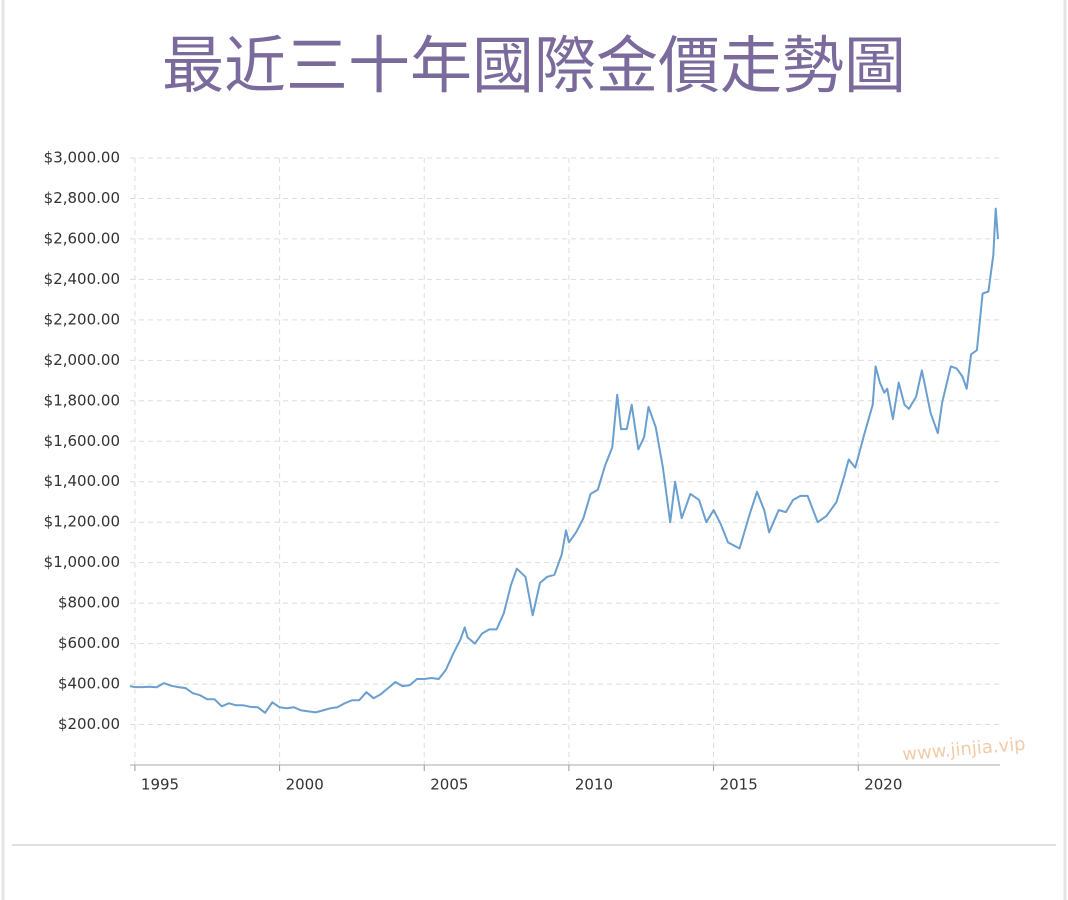 The width and height of the screenshot is (1068, 900). Describe the element at coordinates (82, 198) in the screenshot. I see `y-tick-label: $2,800.00` at that location.